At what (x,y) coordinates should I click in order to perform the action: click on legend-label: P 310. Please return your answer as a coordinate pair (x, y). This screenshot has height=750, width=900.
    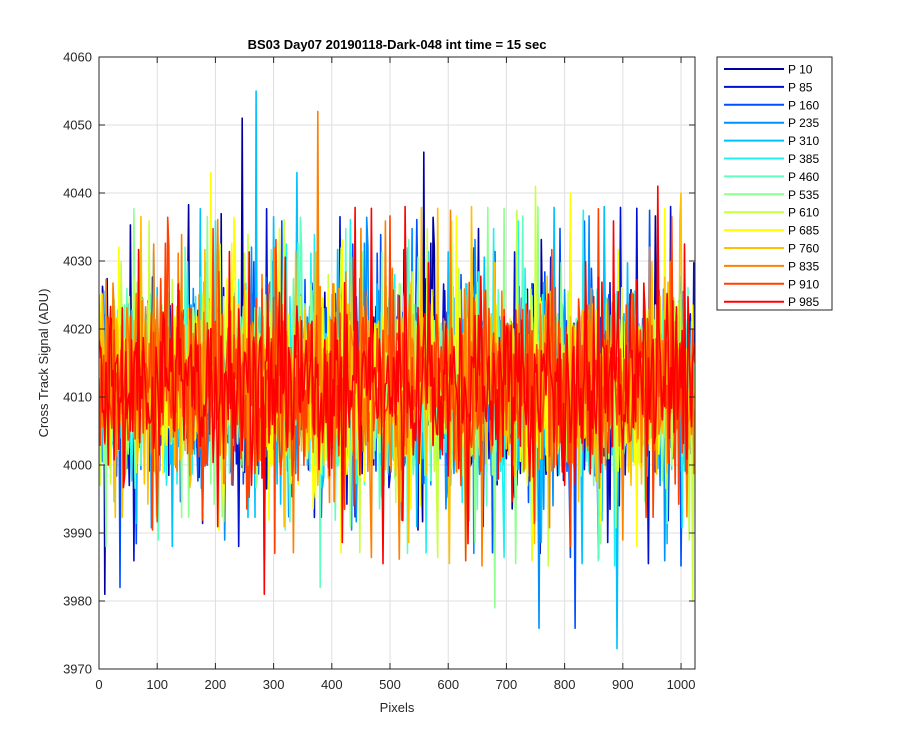
    Looking at the image, I should click on (803, 141).